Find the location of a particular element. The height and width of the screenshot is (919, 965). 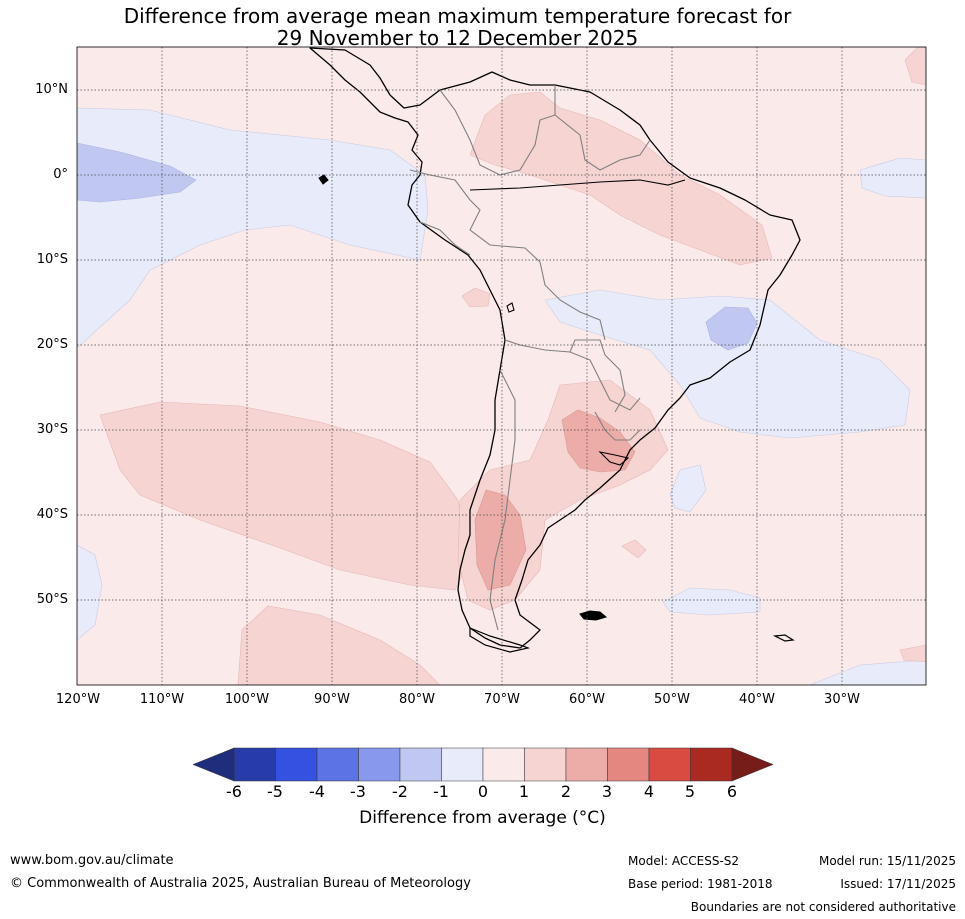

anomaly-cool-atlantic-small is located at coordinates (688, 488).